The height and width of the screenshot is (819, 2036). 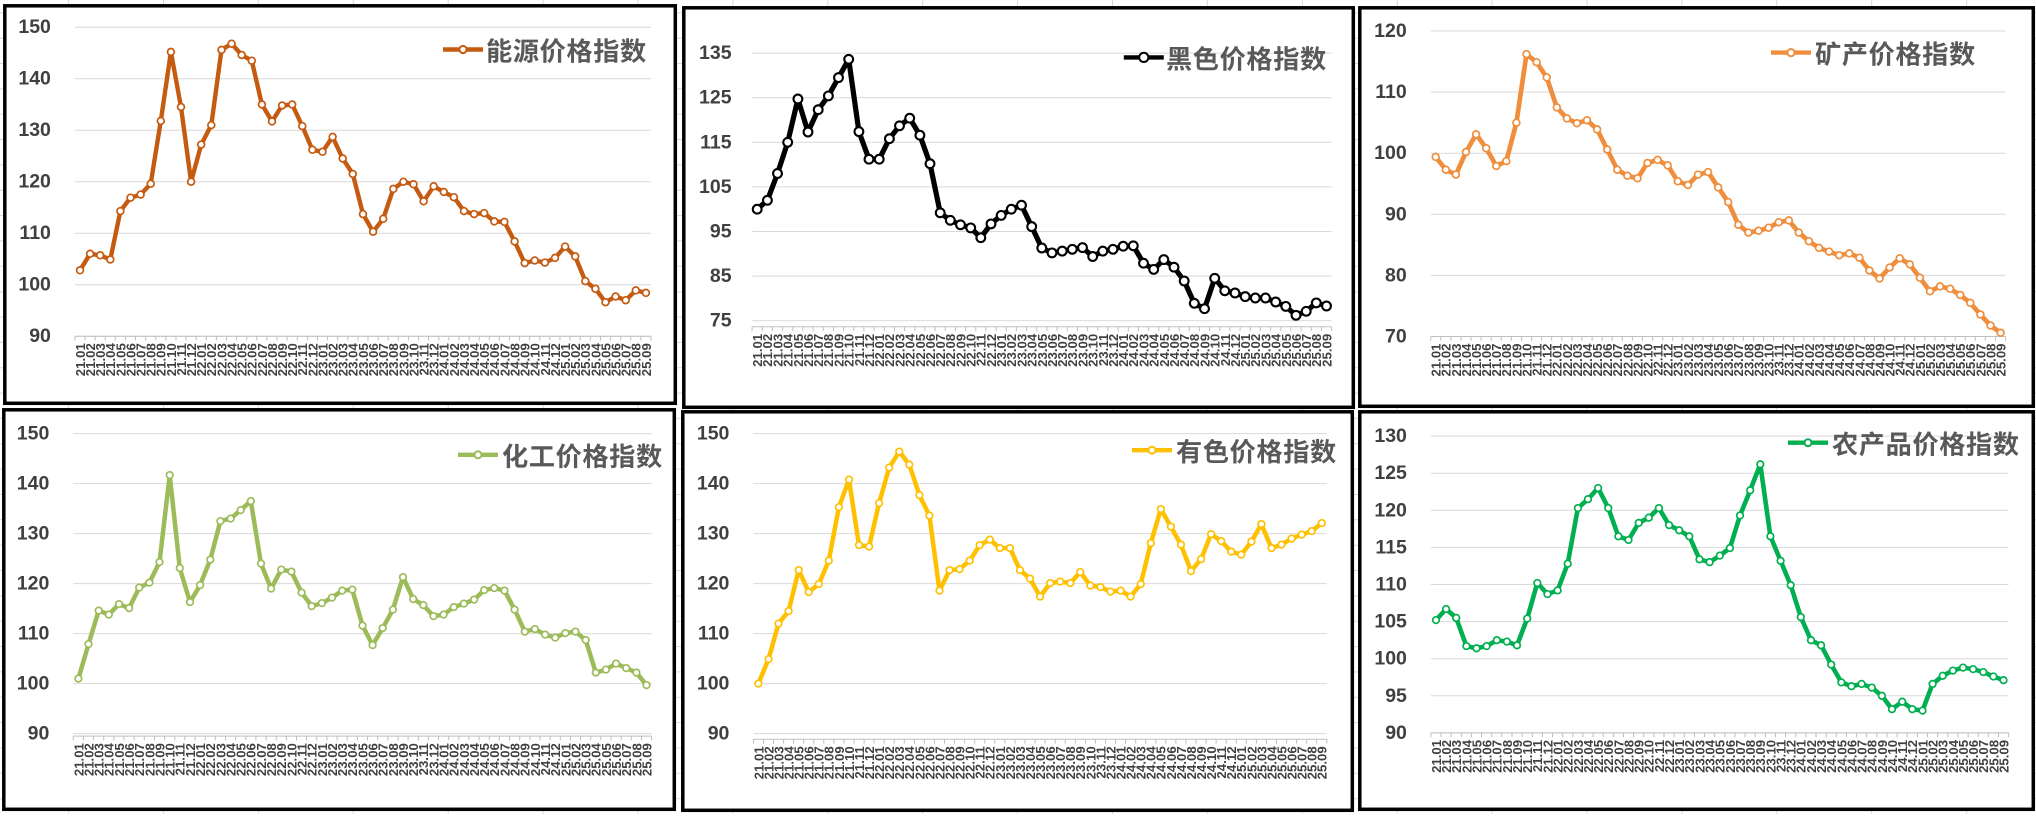 What do you see at coordinates (1225, 350) in the screenshot?
I see `svg-text: 24.11` at bounding box center [1225, 350].